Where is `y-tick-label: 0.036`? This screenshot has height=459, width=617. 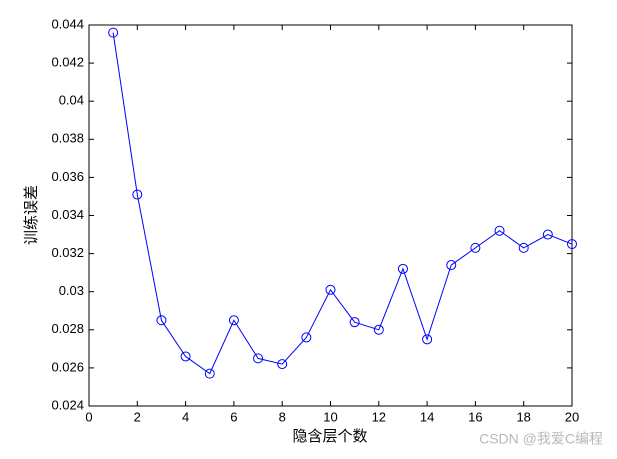
y-tick-label: 0.036 is located at coordinates (67, 176).